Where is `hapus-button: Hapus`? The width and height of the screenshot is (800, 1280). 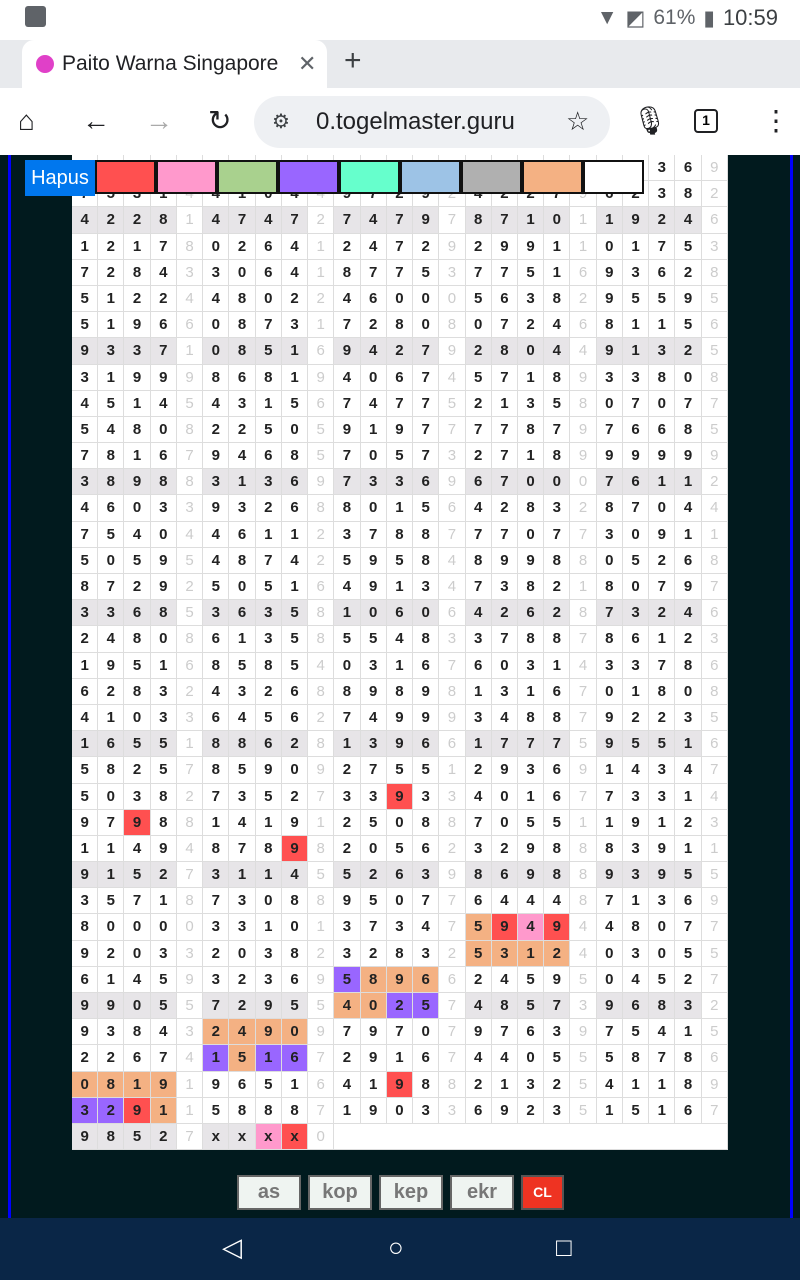 hapus-button: Hapus is located at coordinates (60, 178).